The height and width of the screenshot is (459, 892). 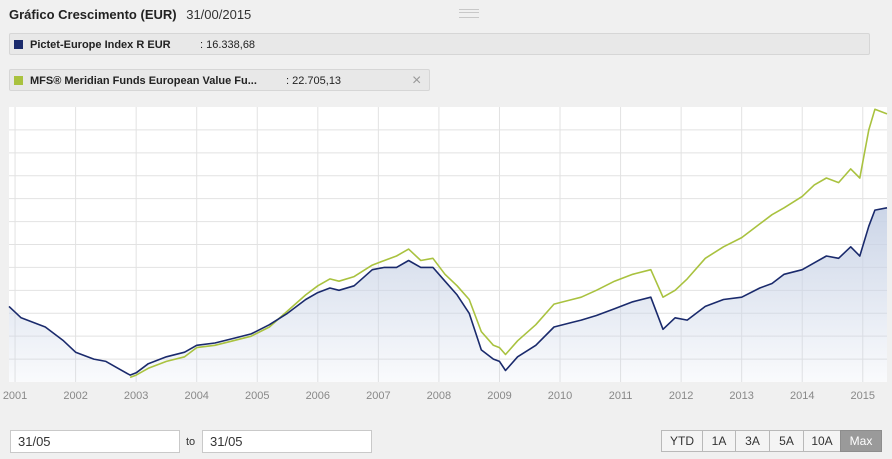 What do you see at coordinates (378, 396) in the screenshot?
I see `x-tick-label: 2007` at bounding box center [378, 396].